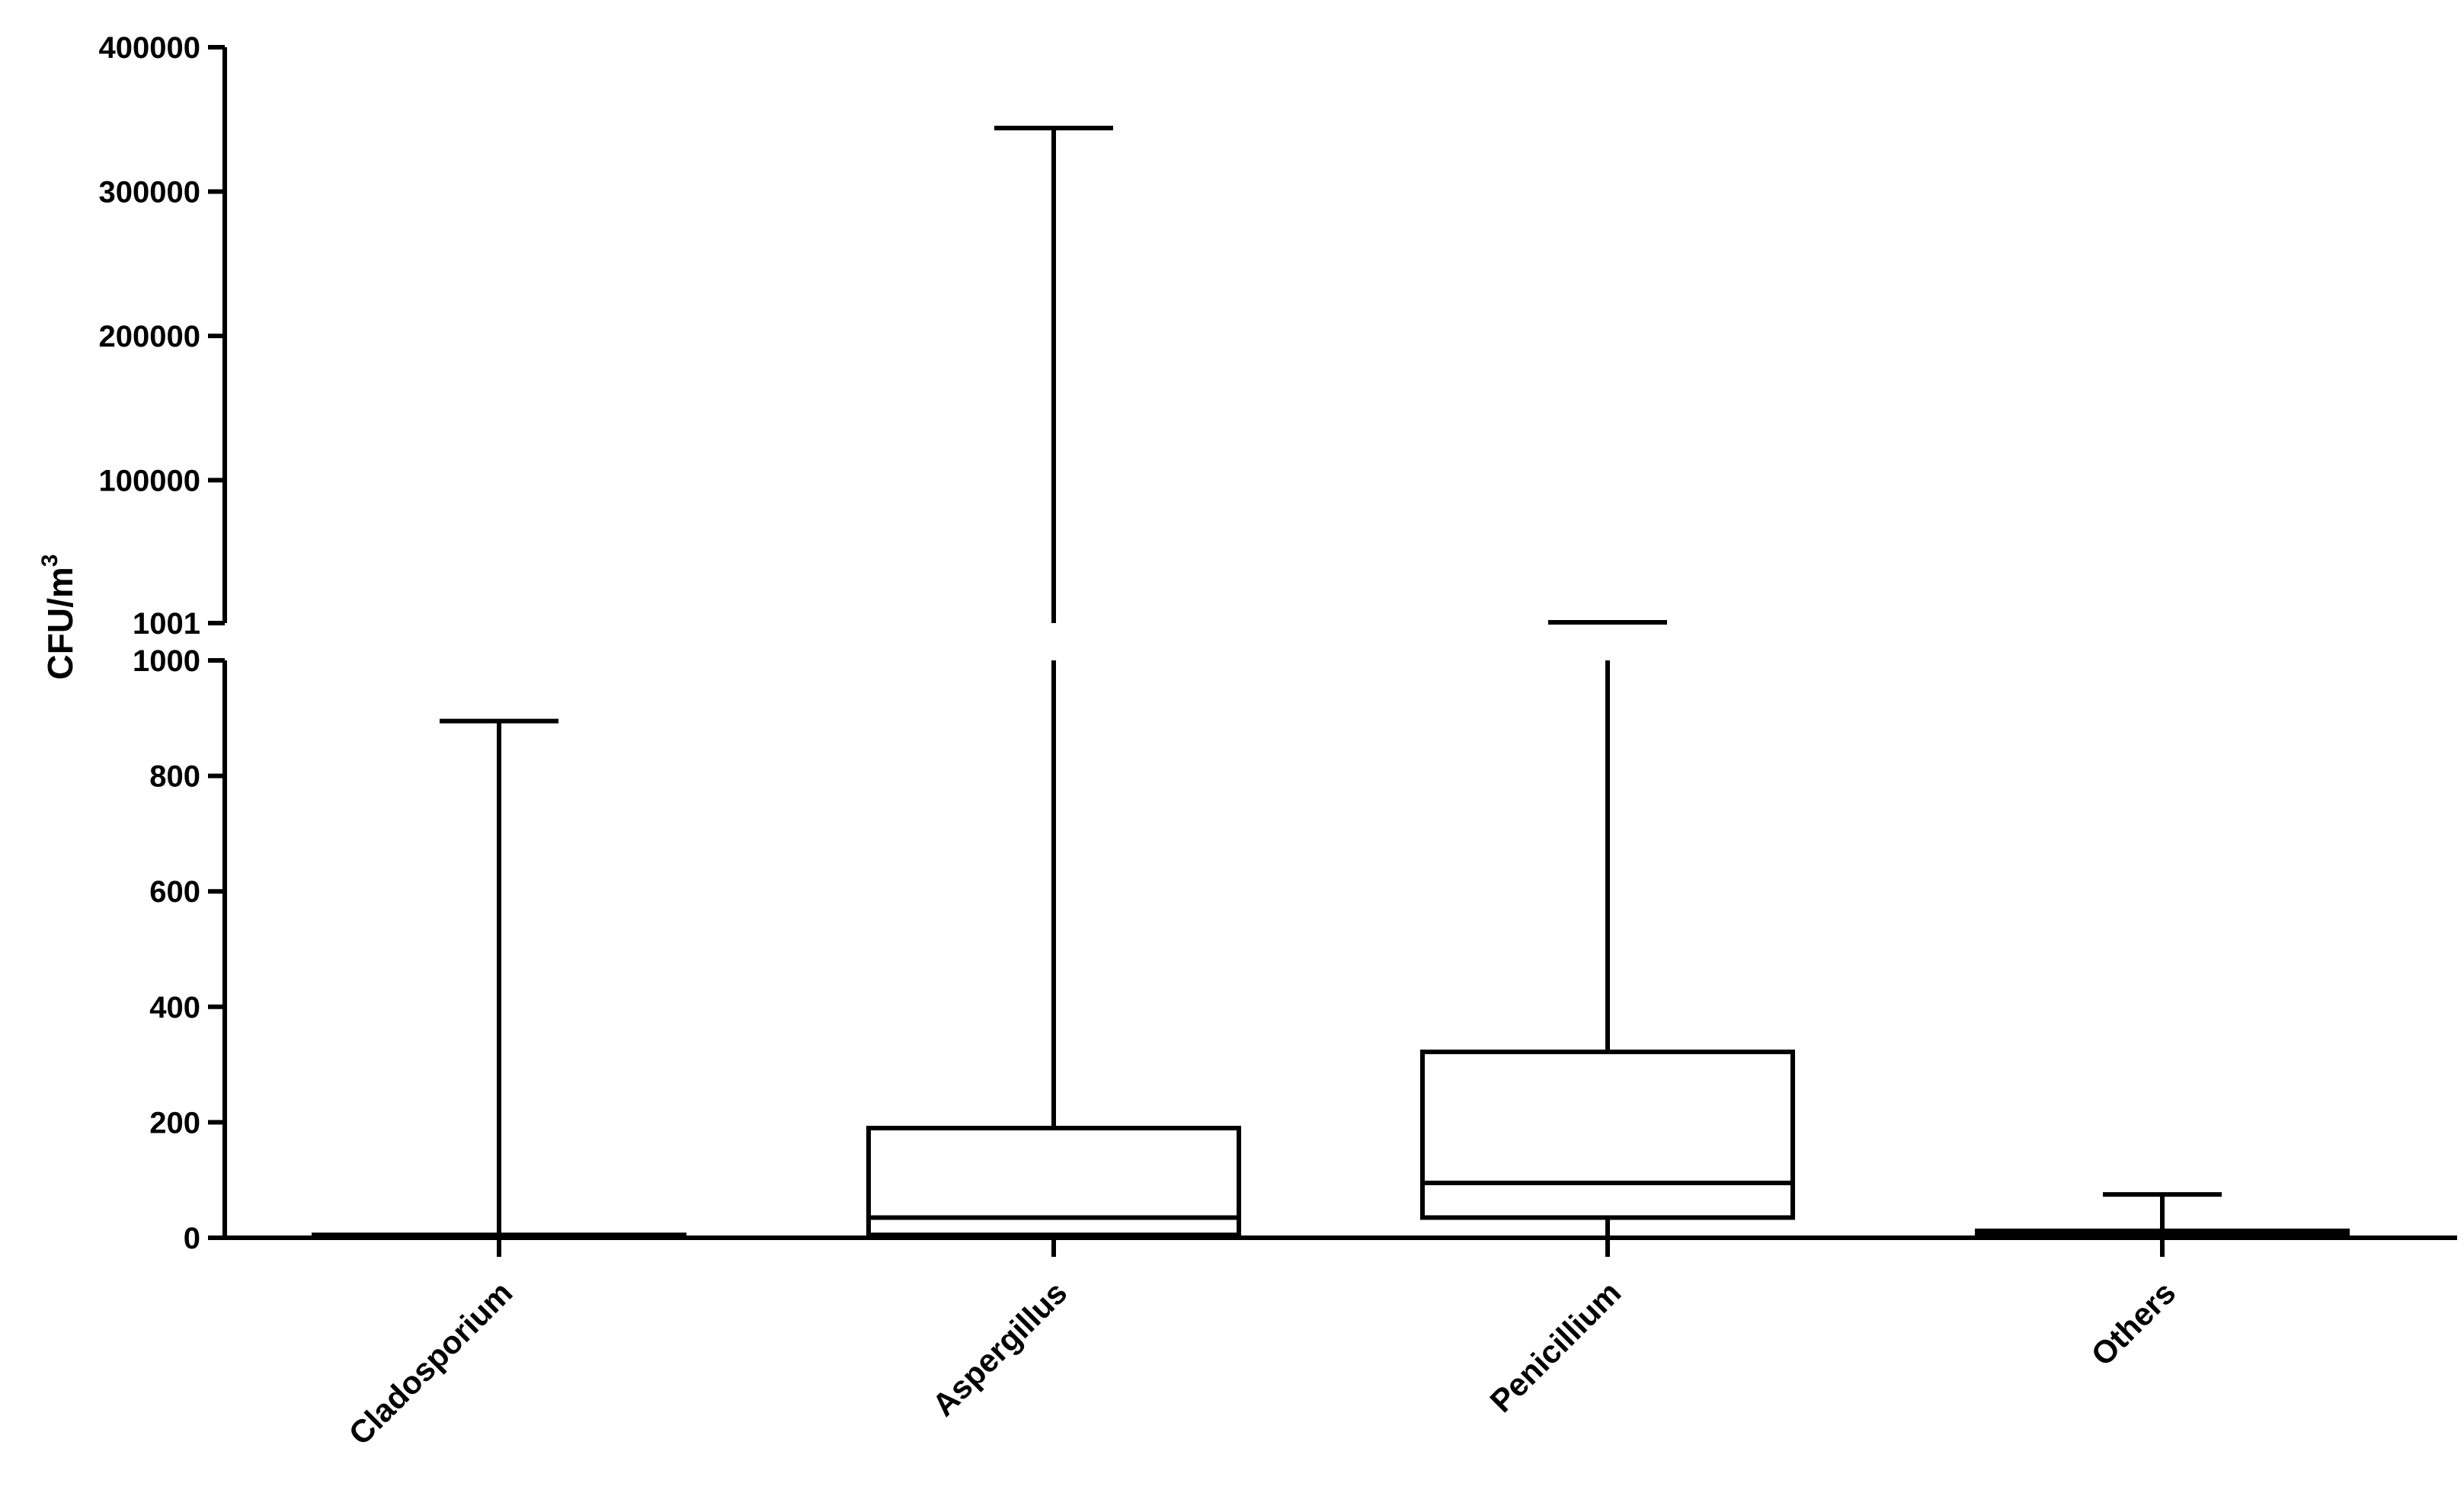  What do you see at coordinates (49, 561) in the screenshot?
I see `y-axis-title-superscript: 3` at bounding box center [49, 561].